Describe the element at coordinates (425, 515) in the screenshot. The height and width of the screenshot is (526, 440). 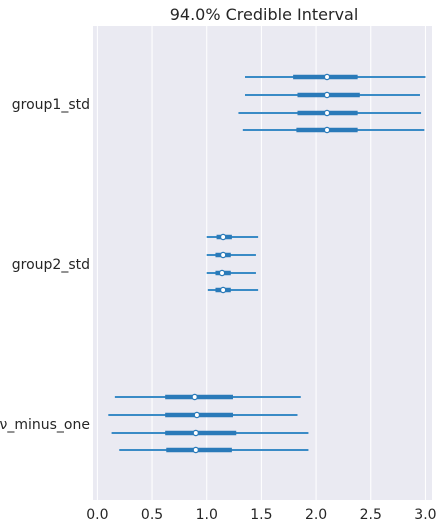
I see `x-tick-label: 3.0` at that location.